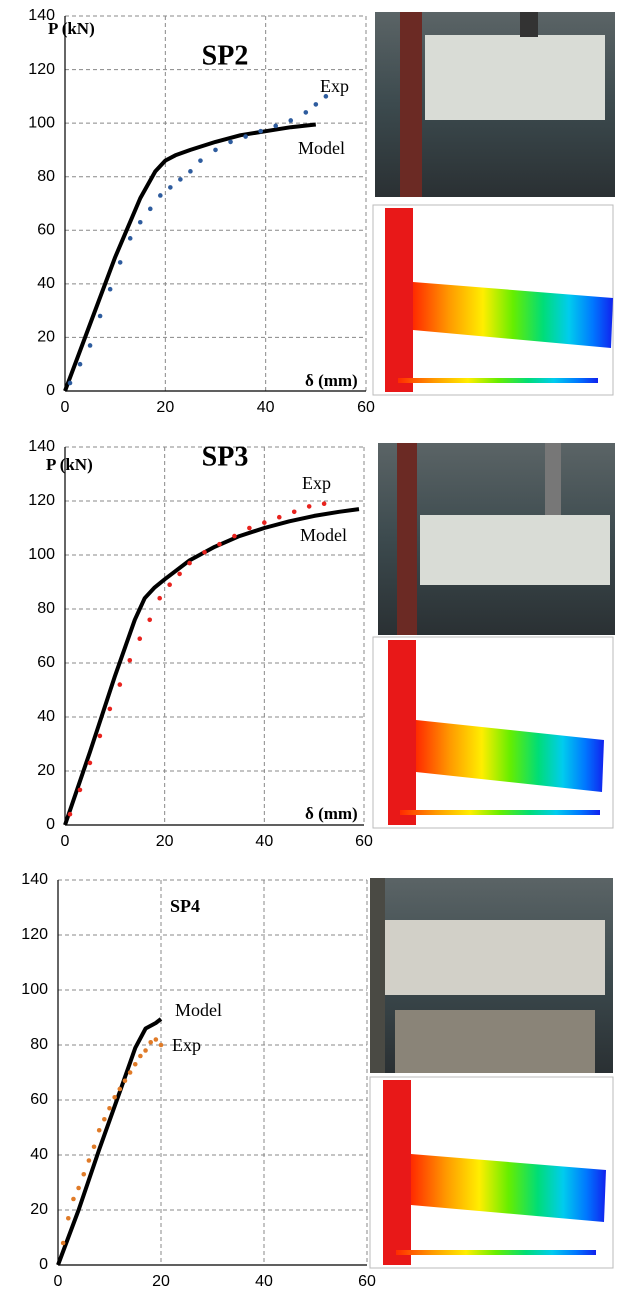  I want to click on y-axis-label: P (kN), so click(71, 28).